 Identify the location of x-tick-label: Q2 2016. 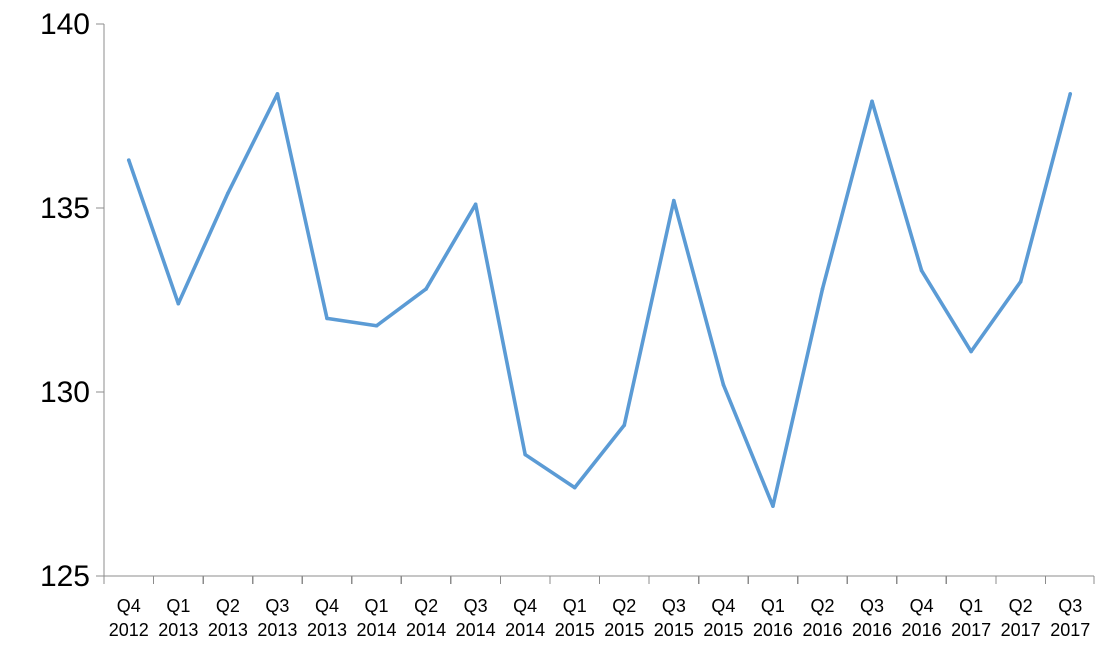
(822, 618).